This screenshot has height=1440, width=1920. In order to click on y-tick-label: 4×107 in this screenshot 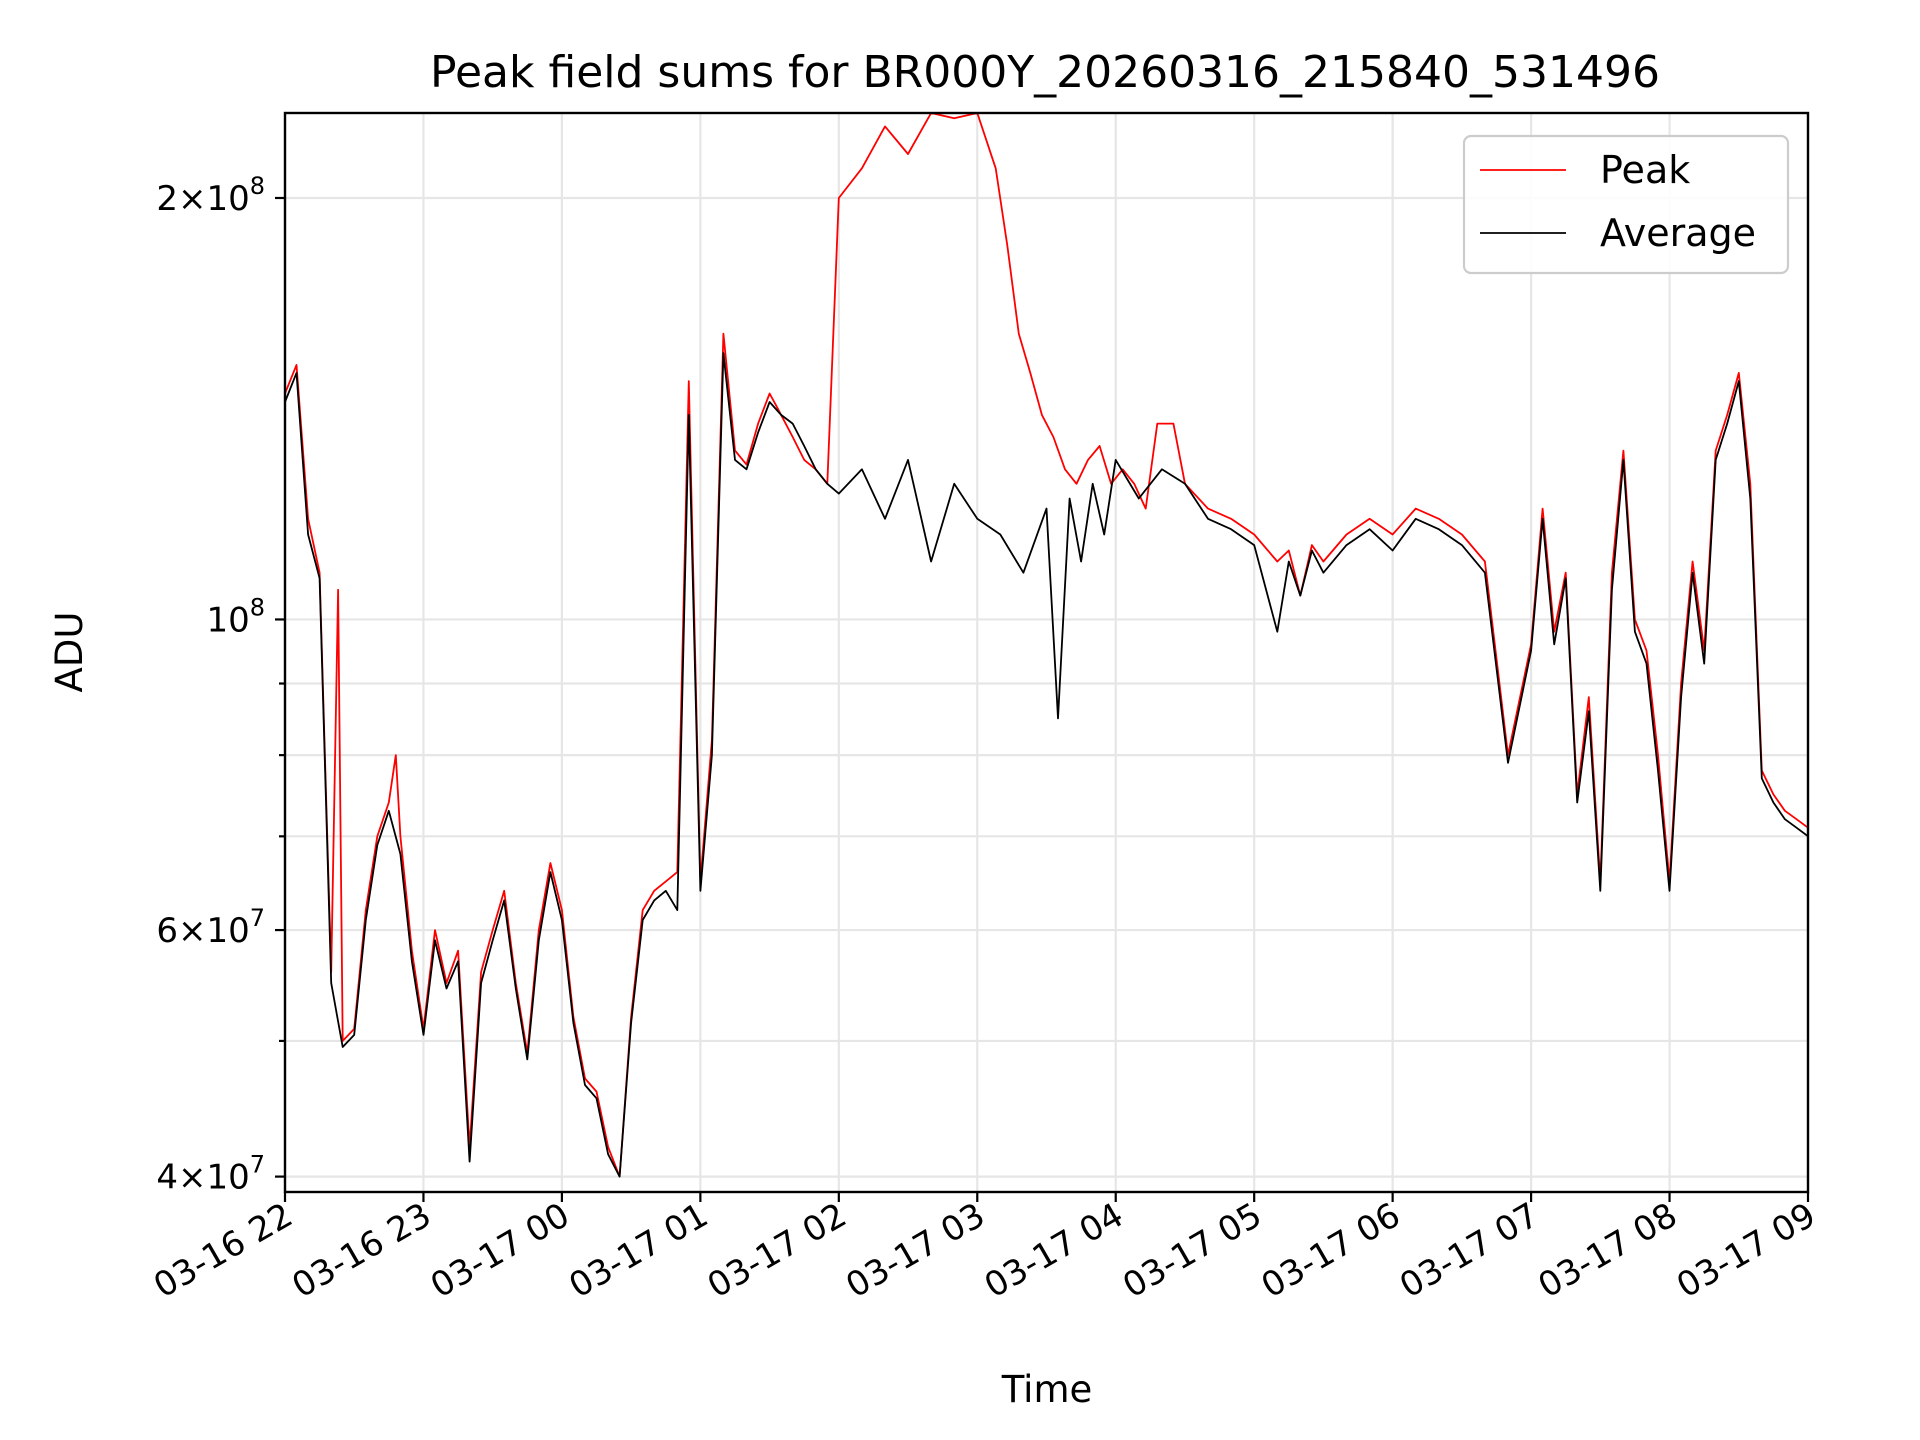, I will do `click(210, 1174)`.